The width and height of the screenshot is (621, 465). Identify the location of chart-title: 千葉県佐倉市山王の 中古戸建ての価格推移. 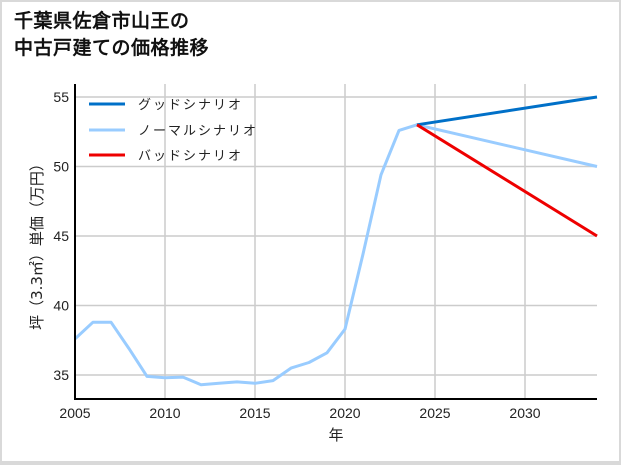
(111, 35).